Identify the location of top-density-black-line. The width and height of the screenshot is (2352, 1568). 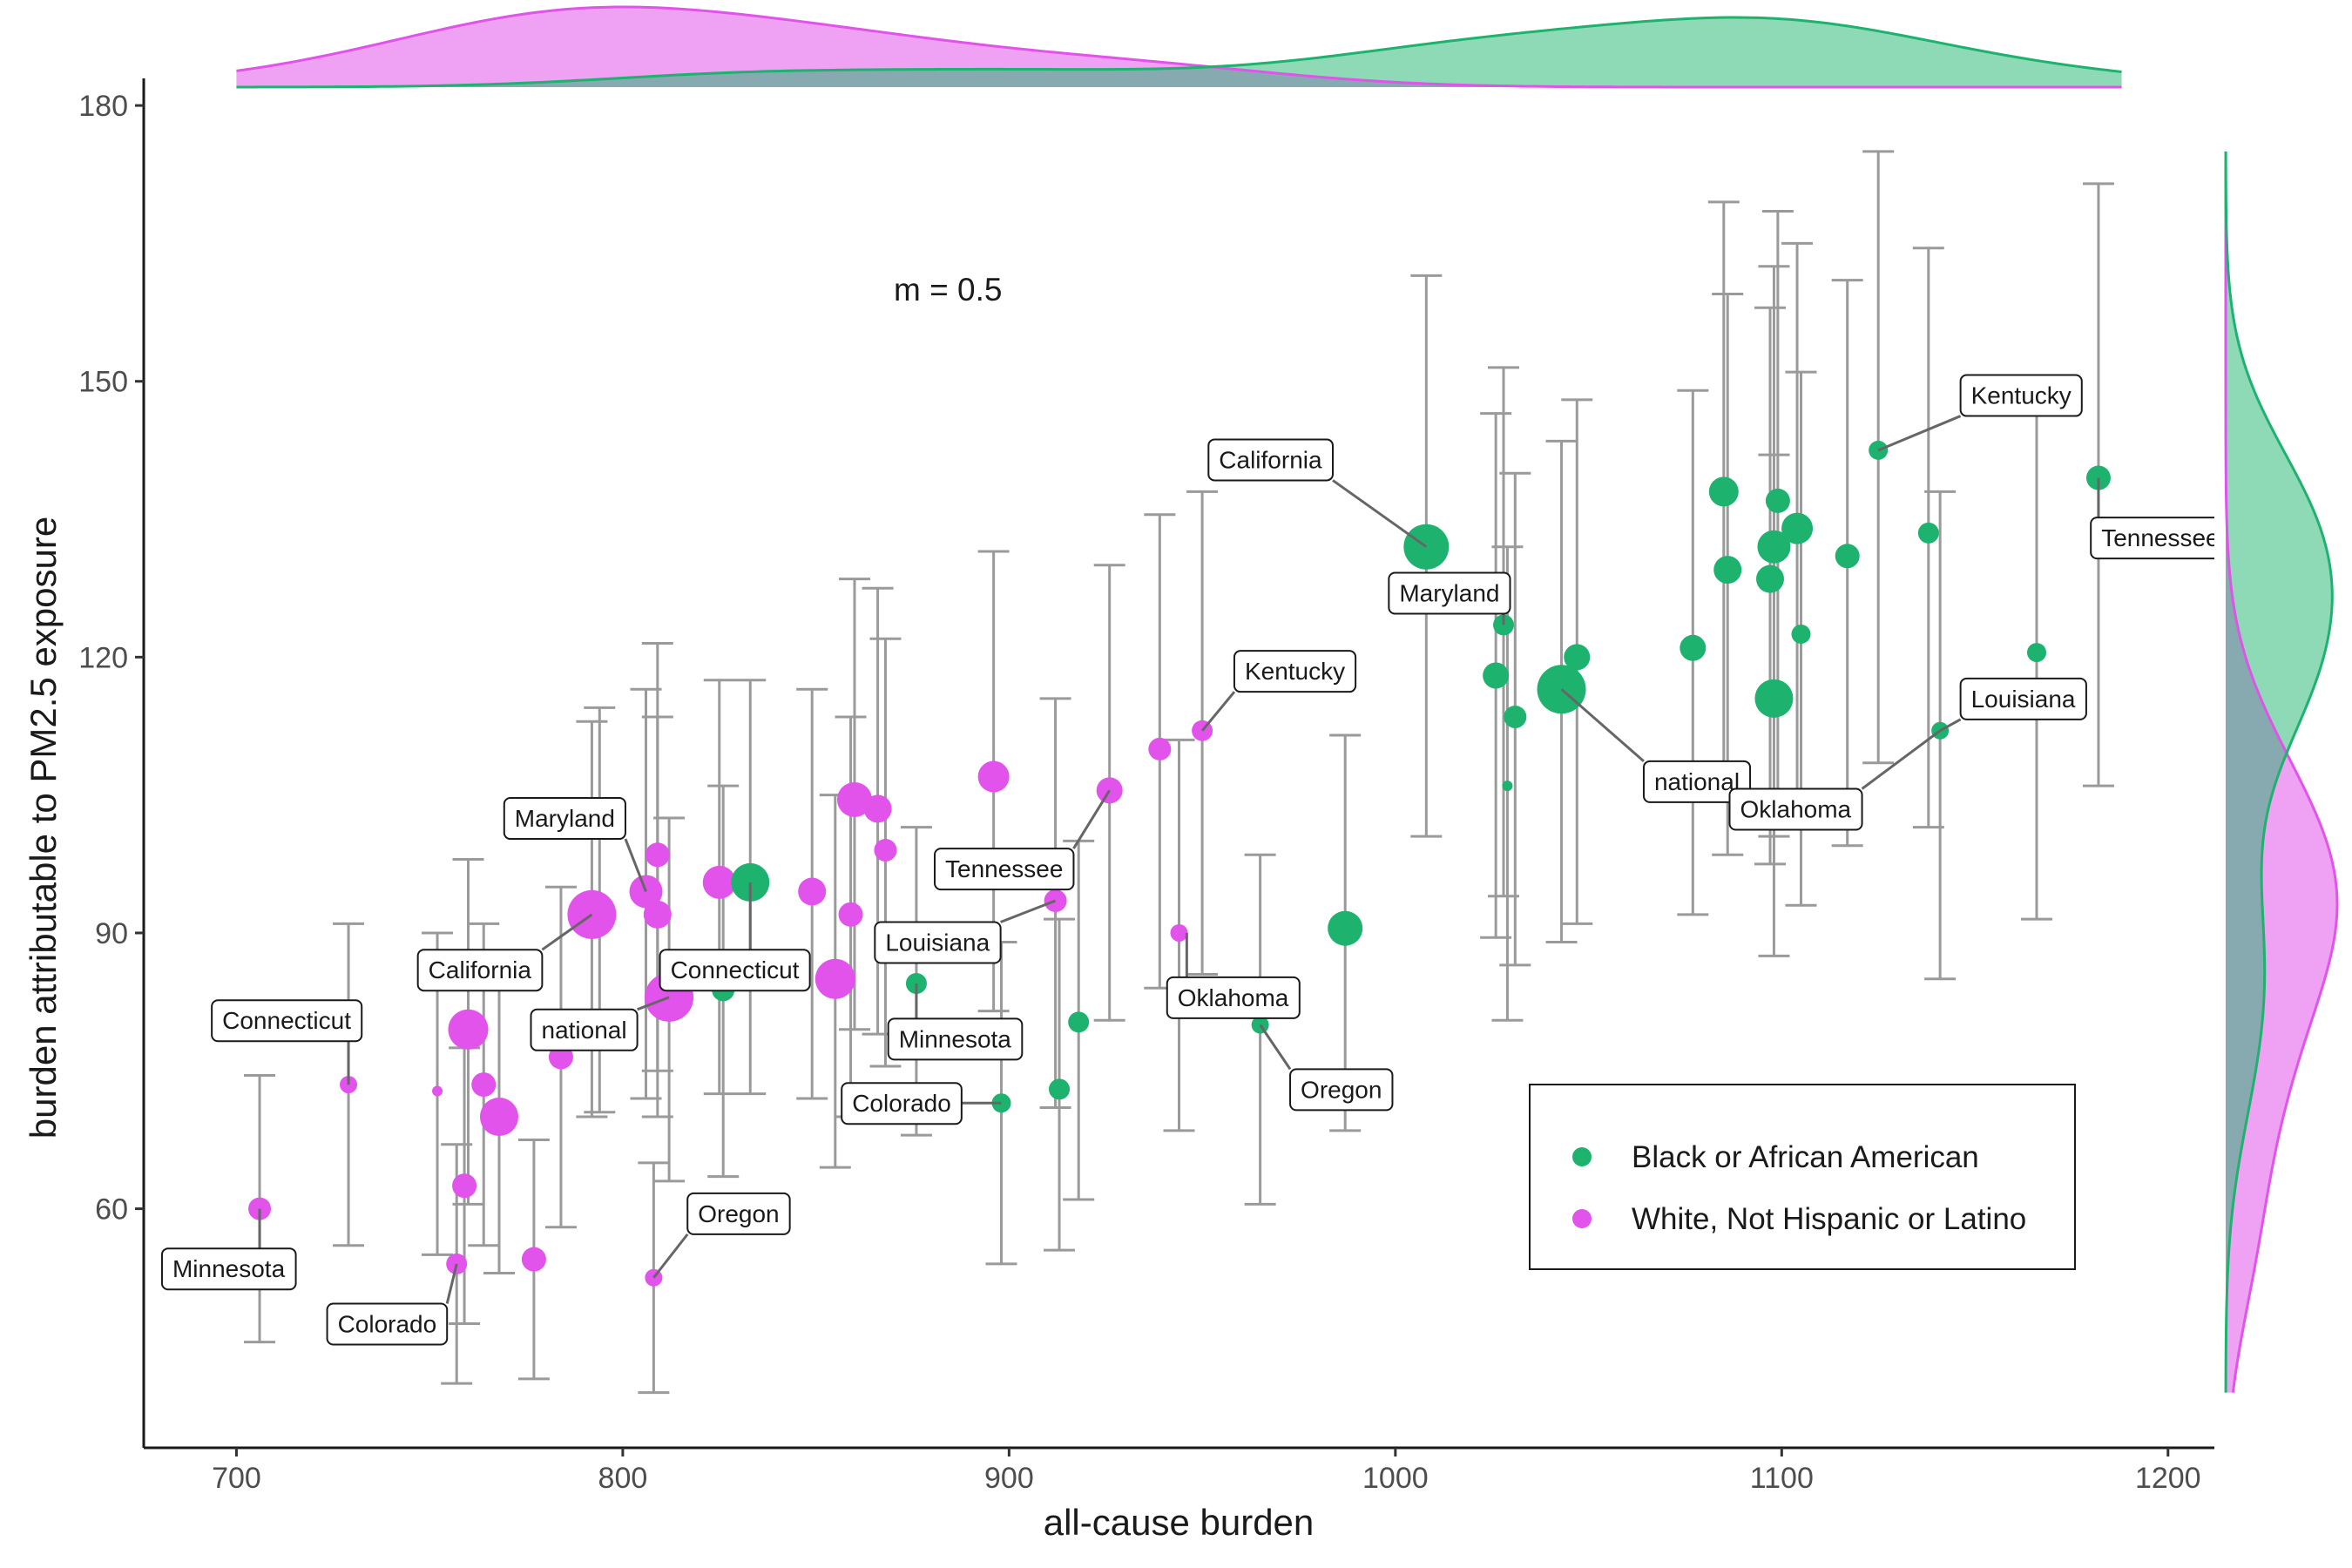
(1179, 52).